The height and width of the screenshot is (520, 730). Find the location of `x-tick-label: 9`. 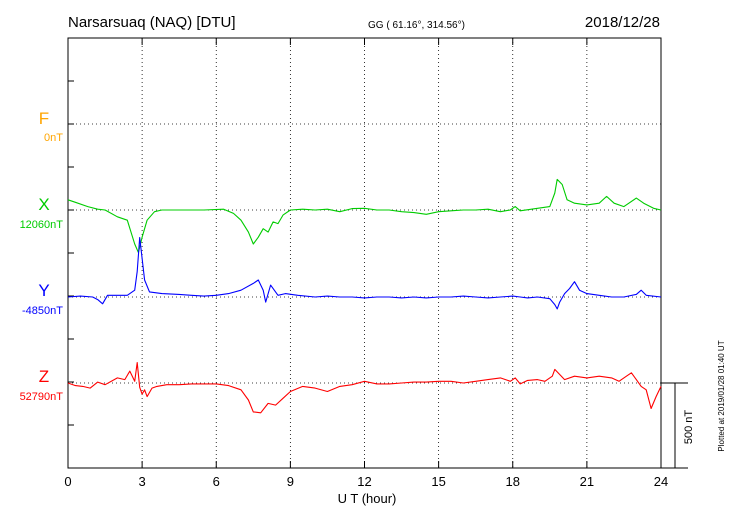

x-tick-label: 9 is located at coordinates (290, 481).